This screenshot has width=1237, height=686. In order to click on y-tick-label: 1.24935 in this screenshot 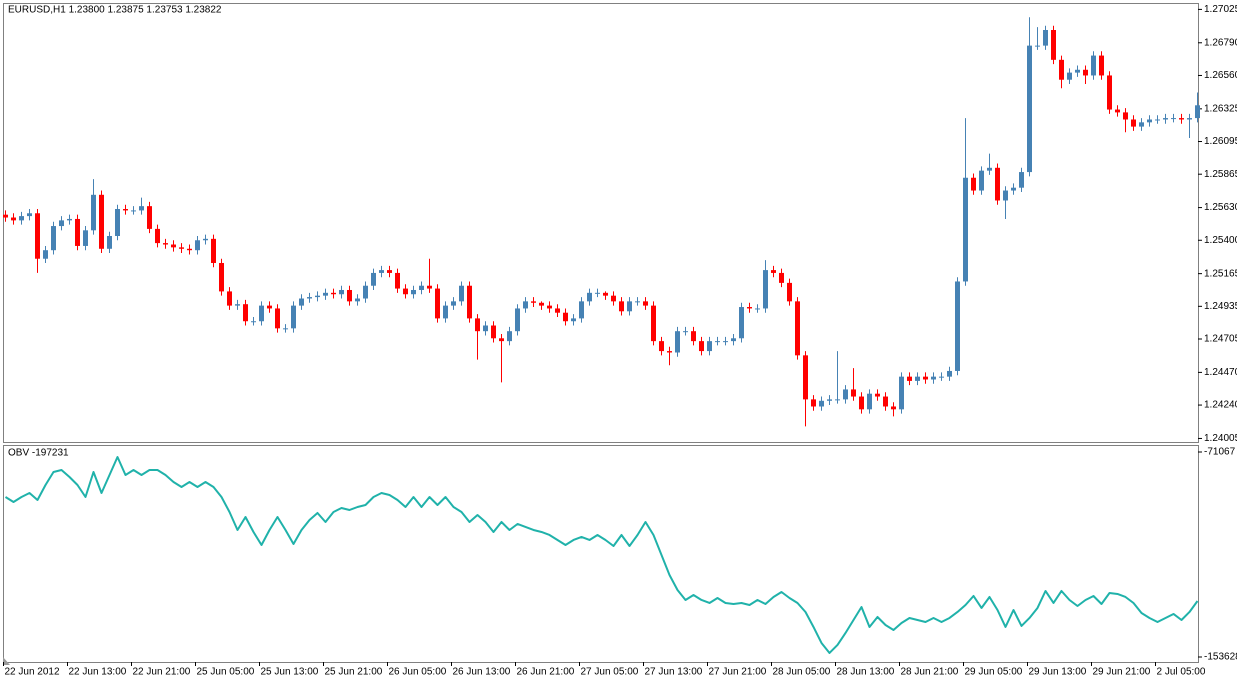, I will do `click(1220, 306)`.